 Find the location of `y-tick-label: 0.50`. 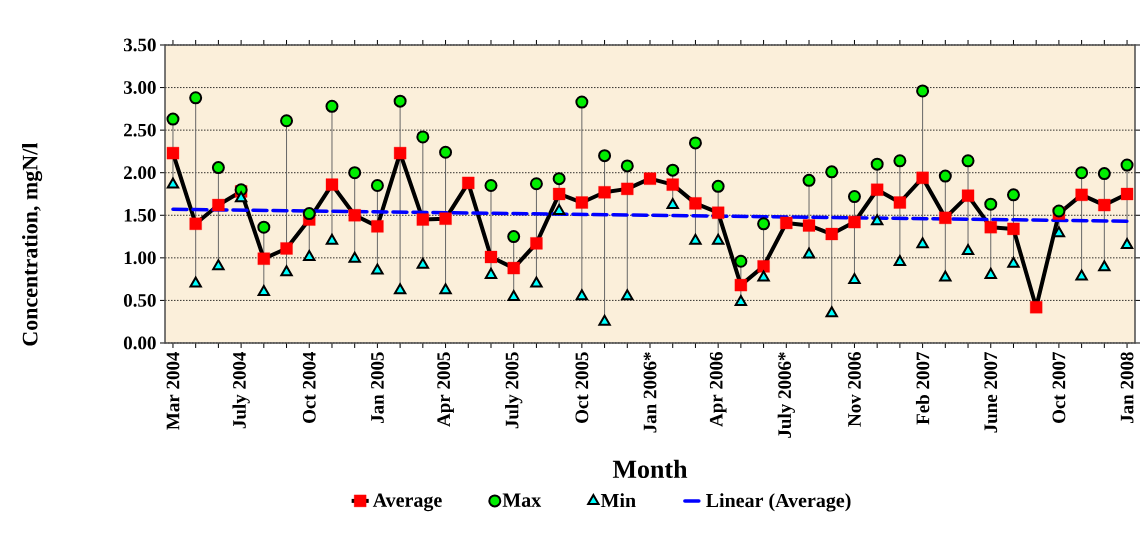

y-tick-label: 0.50 is located at coordinates (139, 300).